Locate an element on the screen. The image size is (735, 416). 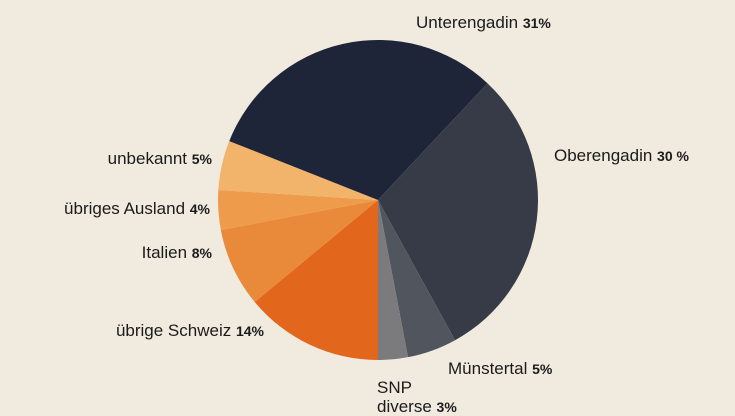
label-munstertal: Münstertal 5% is located at coordinates (500, 368).